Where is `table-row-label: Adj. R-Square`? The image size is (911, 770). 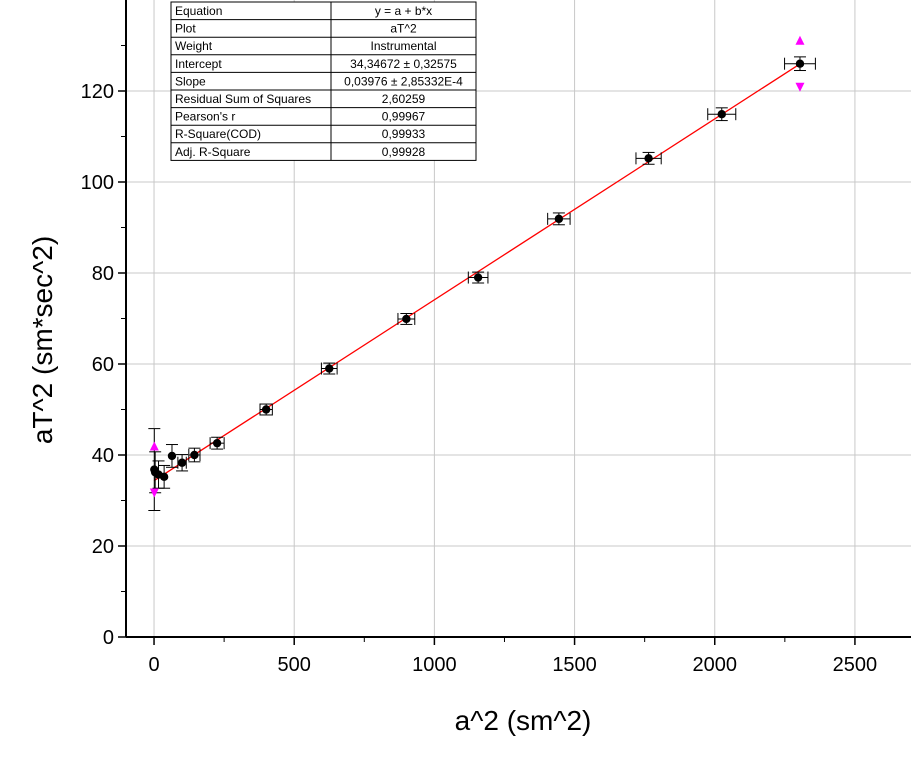 table-row-label: Adj. R-Square is located at coordinates (213, 152).